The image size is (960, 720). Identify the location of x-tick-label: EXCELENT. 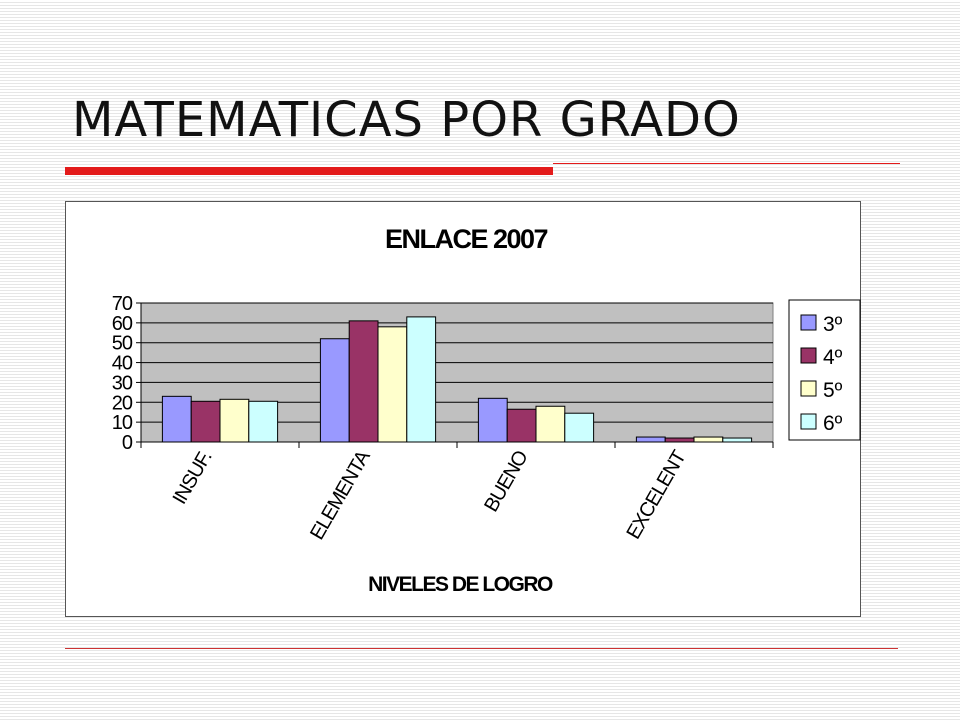
(656, 495).